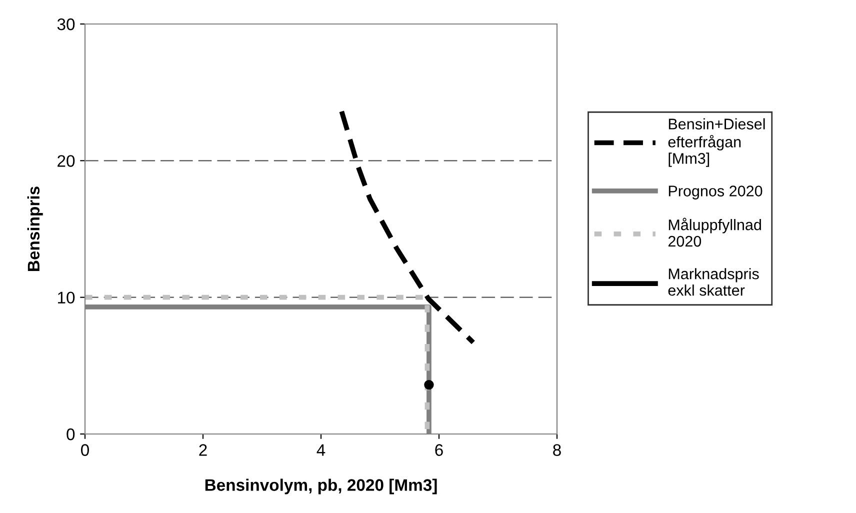 The image size is (856, 513). Describe the element at coordinates (439, 450) in the screenshot. I see `x-tick-label: 6` at that location.